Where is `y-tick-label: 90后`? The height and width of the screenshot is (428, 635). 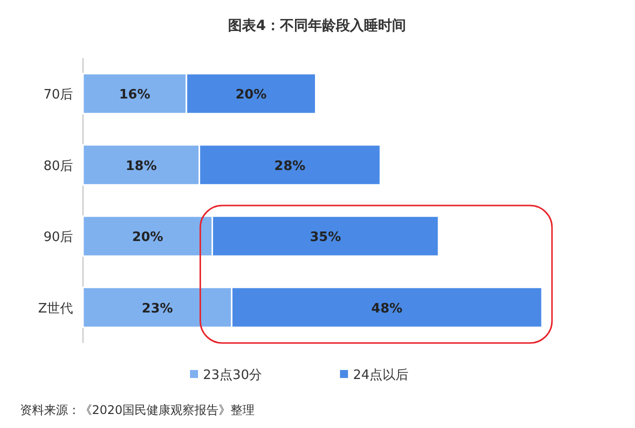 y-tick-label: 90后 is located at coordinates (58, 238).